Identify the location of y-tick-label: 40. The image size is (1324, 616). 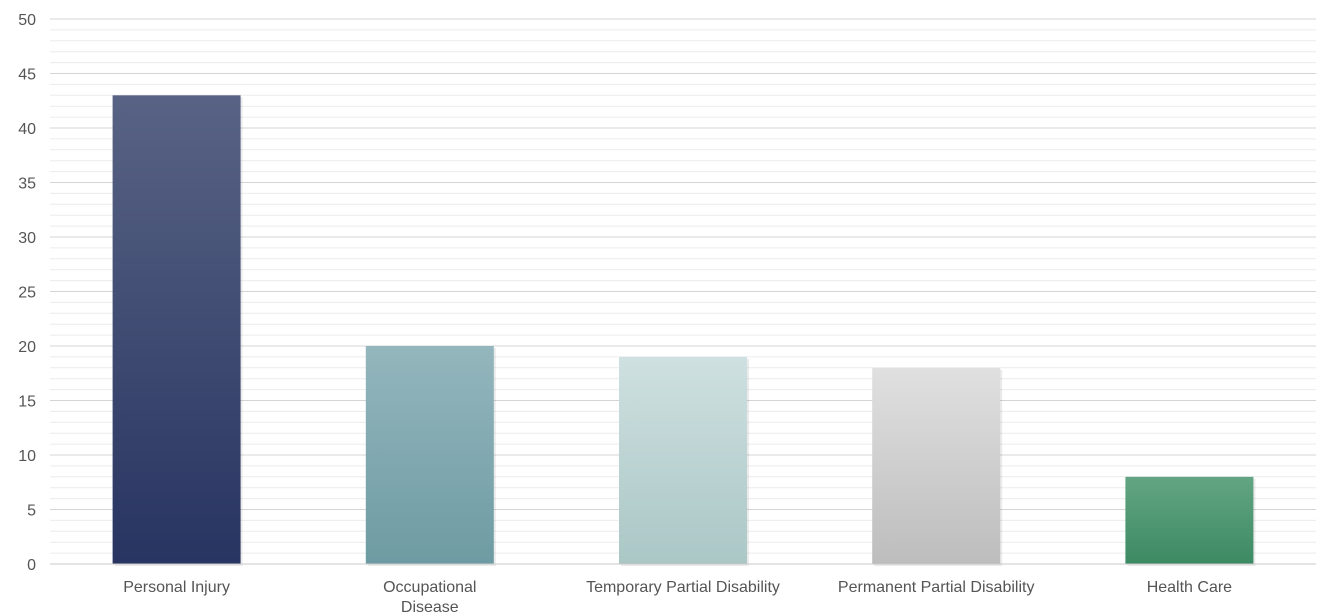
(27, 129).